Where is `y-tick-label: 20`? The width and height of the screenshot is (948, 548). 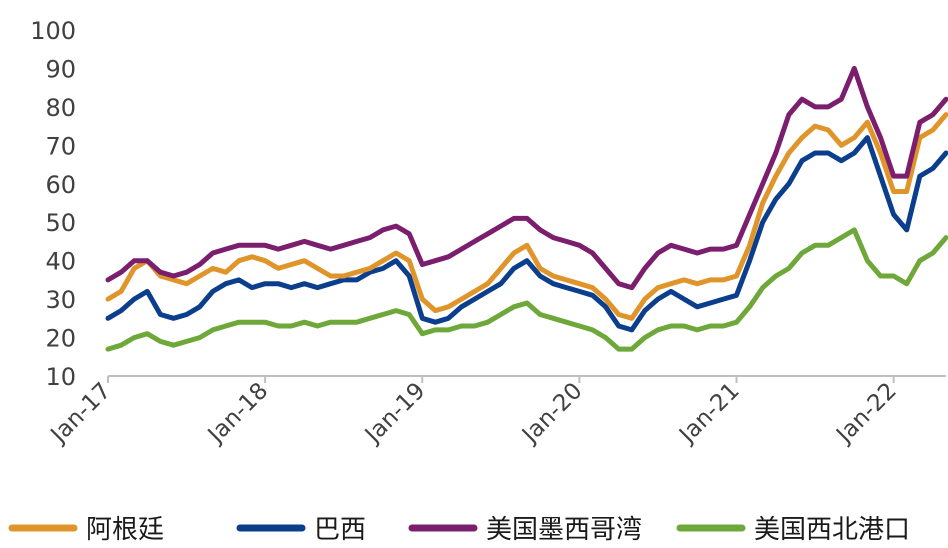 y-tick-label: 20 is located at coordinates (60, 339).